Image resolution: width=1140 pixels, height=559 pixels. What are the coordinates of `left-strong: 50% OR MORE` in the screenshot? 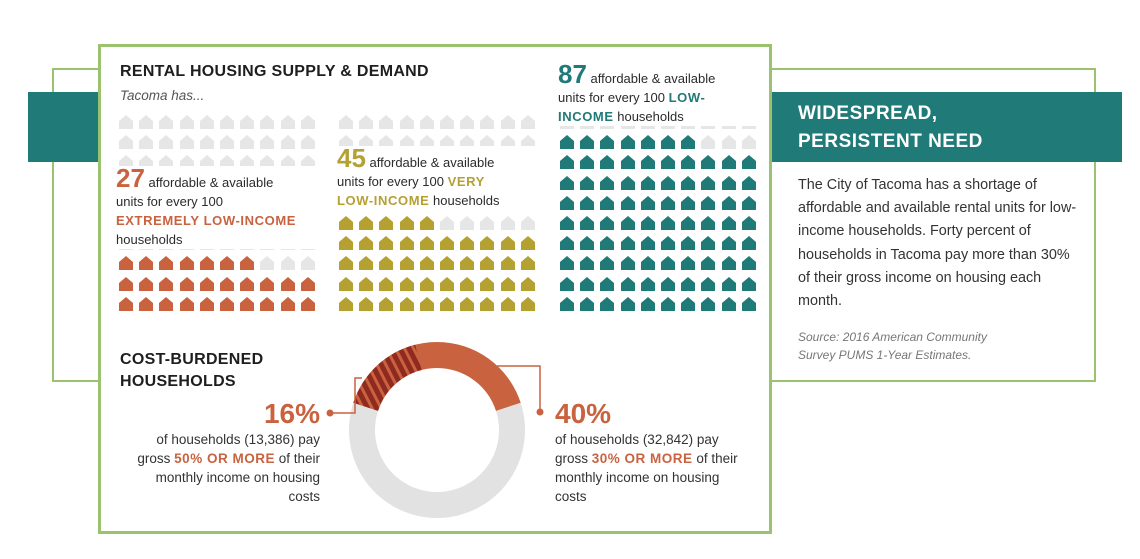 It's located at (224, 458).